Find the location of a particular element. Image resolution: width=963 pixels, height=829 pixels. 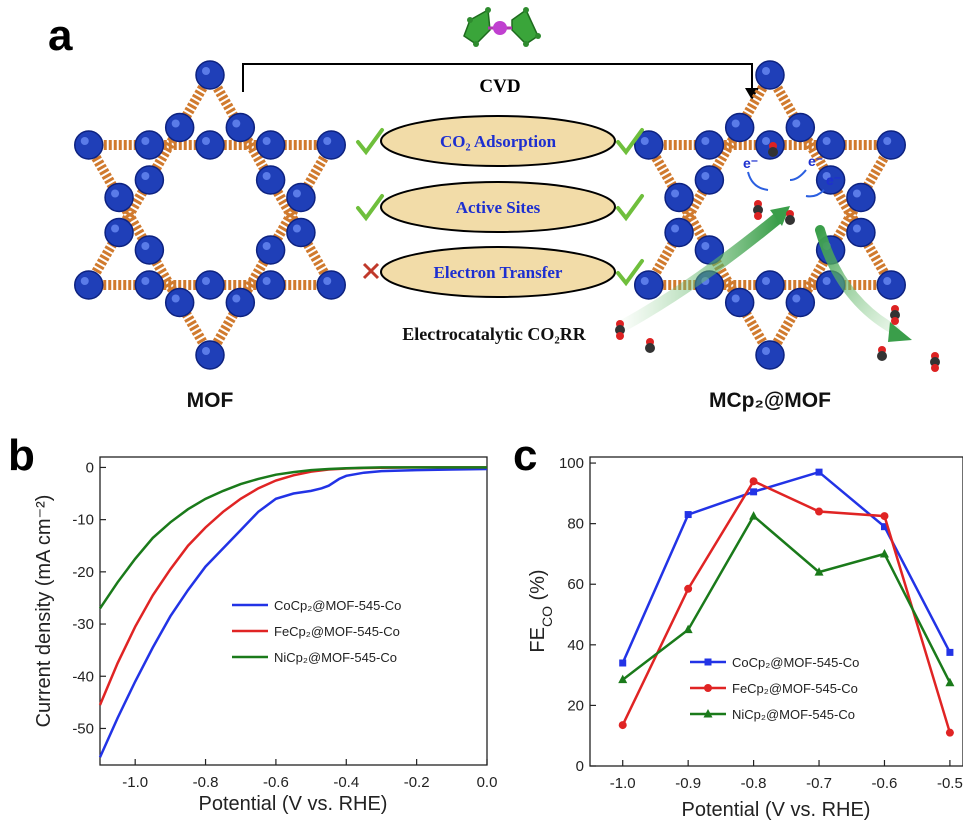

process-label: Electrocatalytic CO₂RR is located at coordinates (494, 334).